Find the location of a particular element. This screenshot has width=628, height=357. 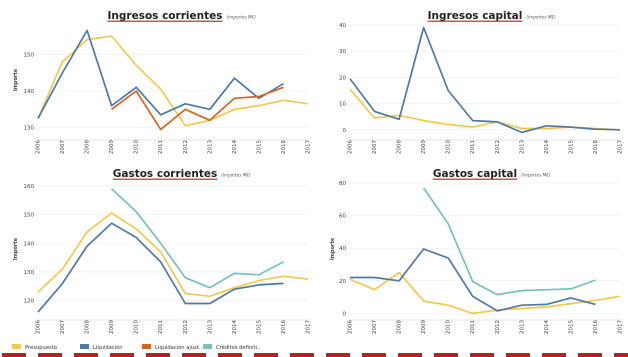

y-tick-label: 120 is located at coordinates (29, 302).